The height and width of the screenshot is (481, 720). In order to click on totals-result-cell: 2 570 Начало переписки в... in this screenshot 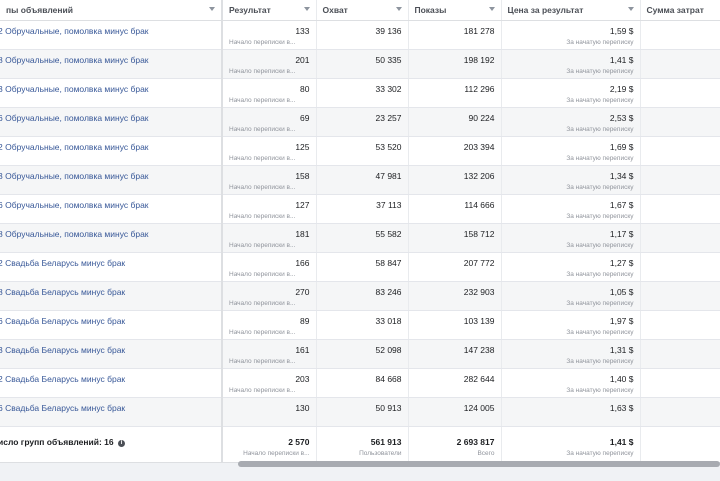, I will do `click(269, 444)`.